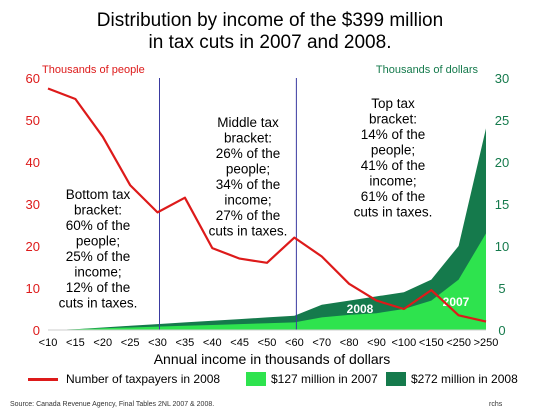 Image resolution: width=540 pixels, height=420 pixels. Describe the element at coordinates (456, 302) in the screenshot. I see `area-label-2007: 2007` at that location.